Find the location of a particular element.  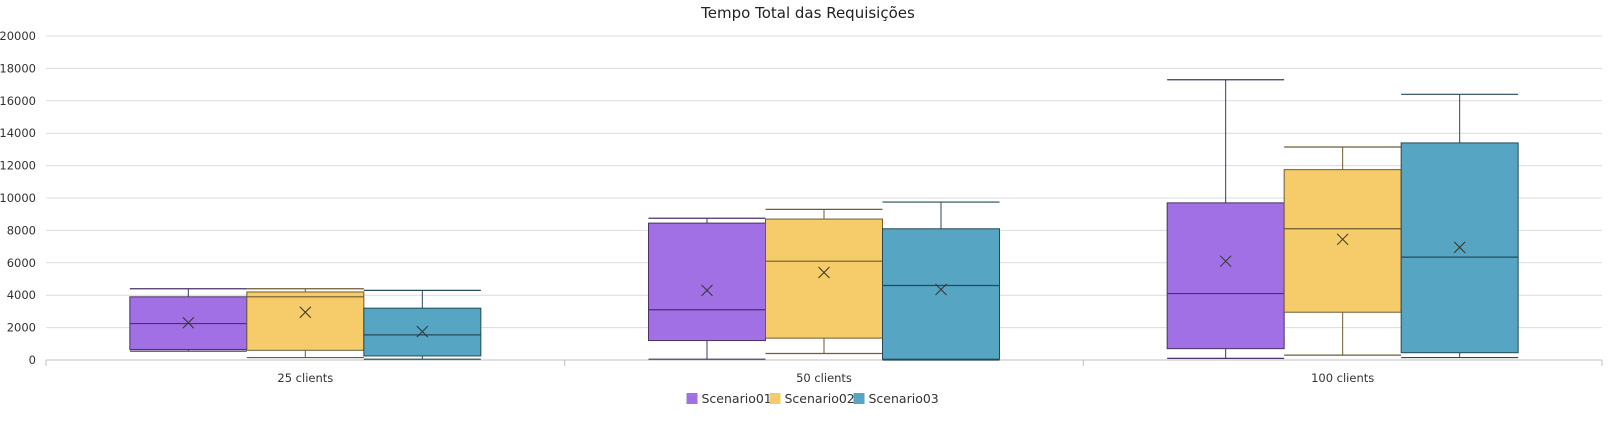

x-category-label: 100 clients is located at coordinates (1342, 378).